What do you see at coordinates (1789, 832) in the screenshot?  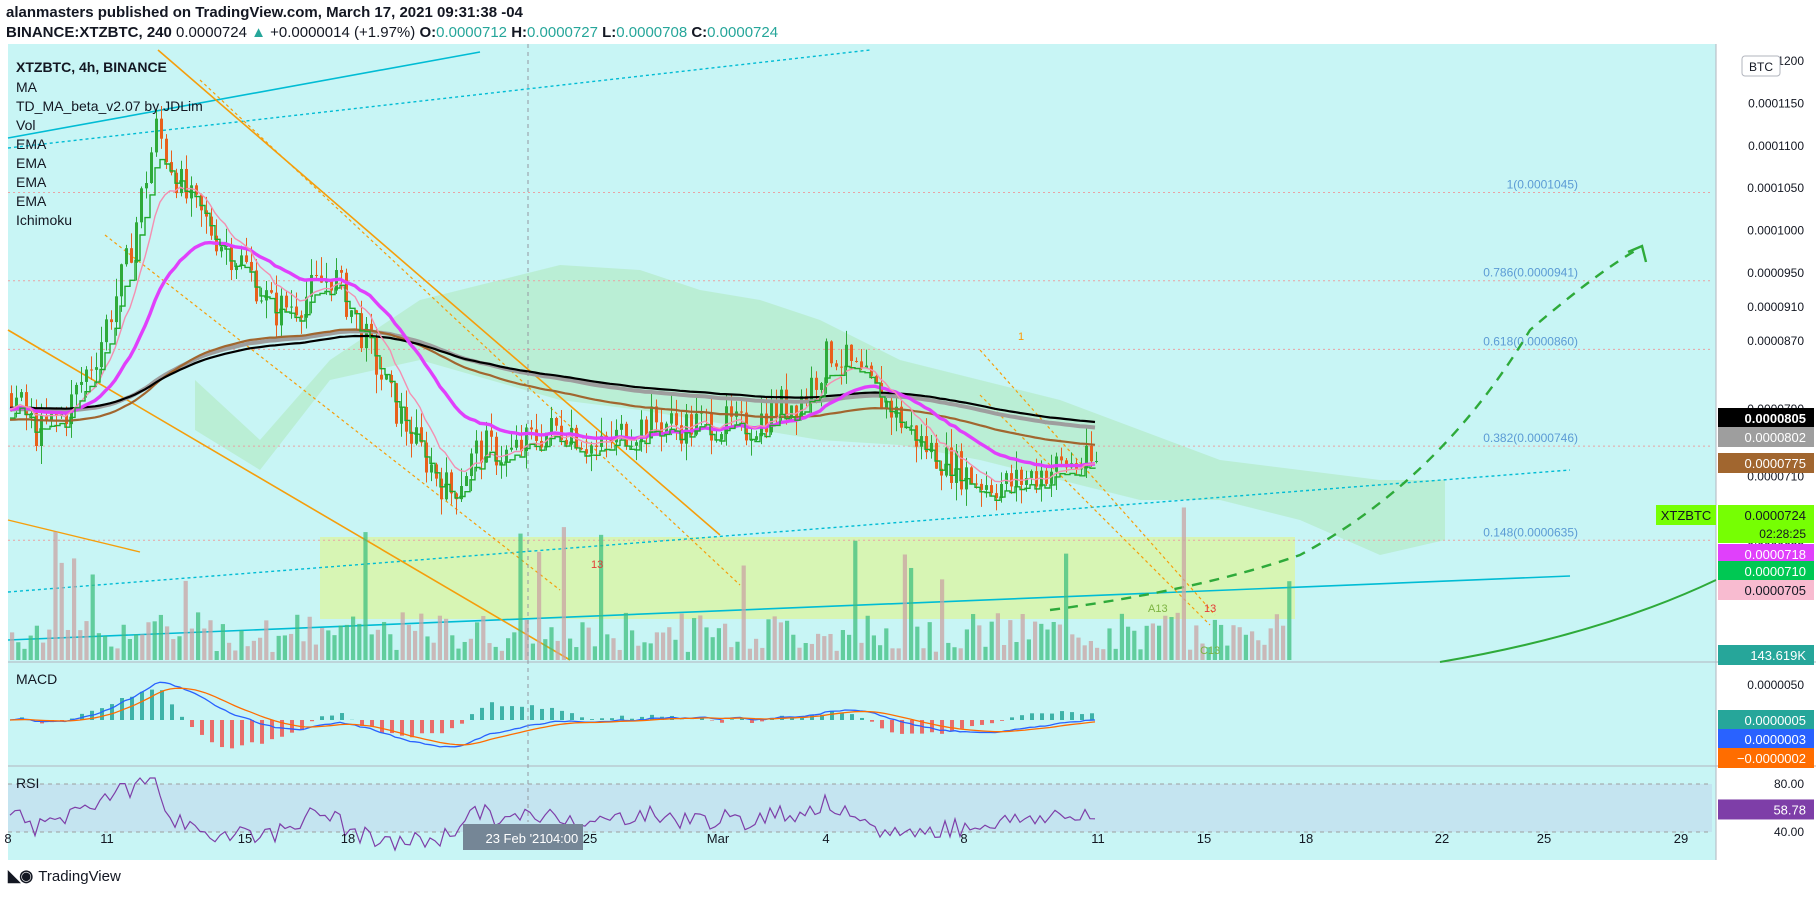 I see `rsi-y-tick-label: 40.00` at bounding box center [1789, 832].